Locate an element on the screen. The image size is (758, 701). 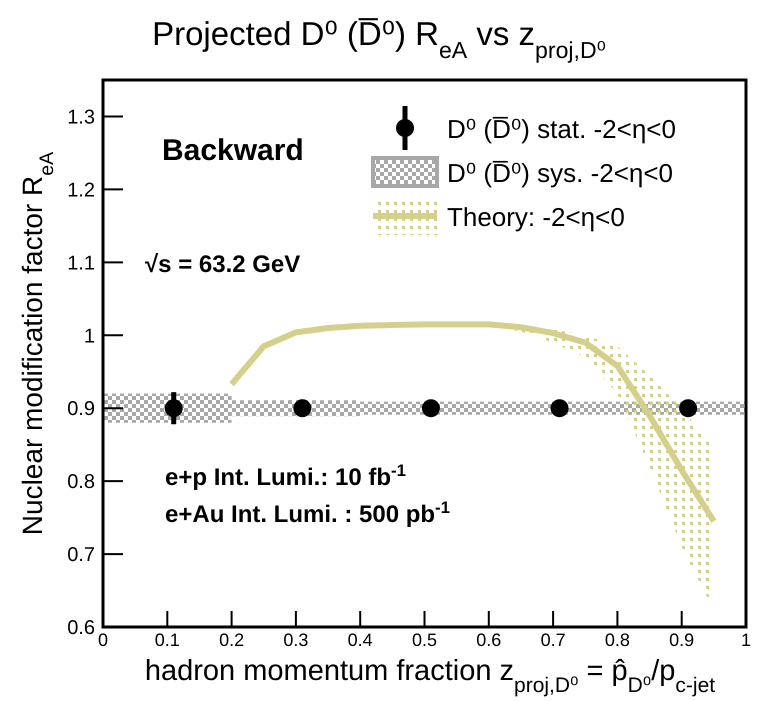
y-tick-label: 0.9 is located at coordinates (81, 409).